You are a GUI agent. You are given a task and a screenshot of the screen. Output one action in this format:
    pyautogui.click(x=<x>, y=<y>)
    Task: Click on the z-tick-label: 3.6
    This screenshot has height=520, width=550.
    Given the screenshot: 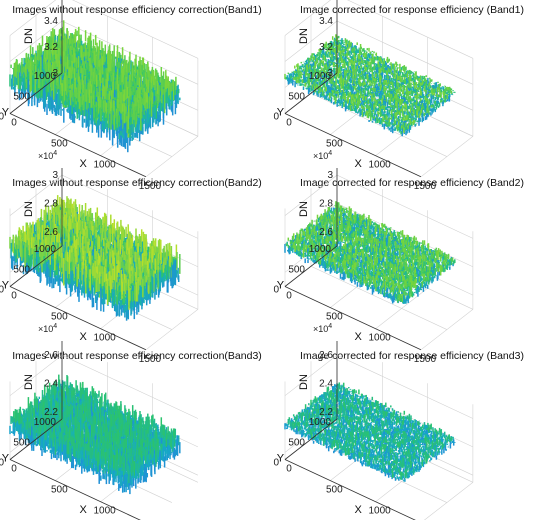 What is the action you would take?
    pyautogui.click(x=51, y=0)
    